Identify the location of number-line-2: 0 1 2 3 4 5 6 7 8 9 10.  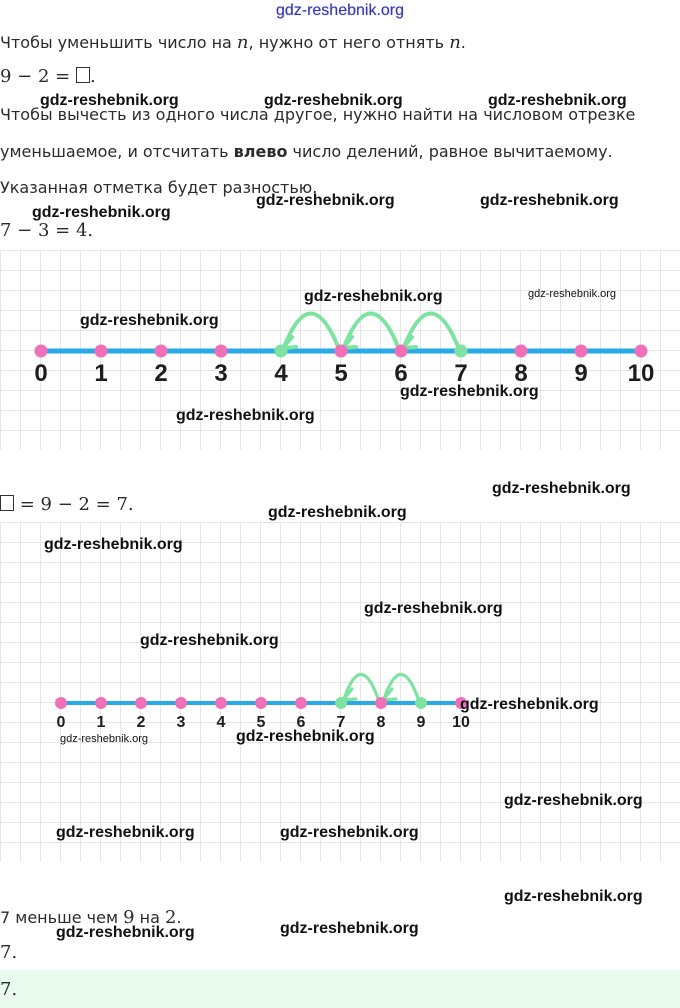
(262, 701).